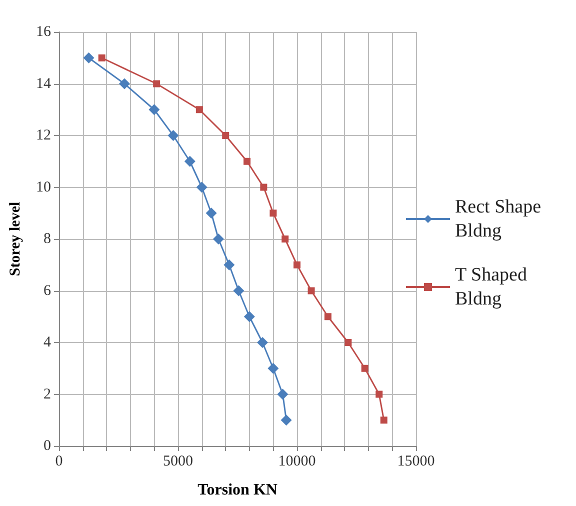  What do you see at coordinates (48, 290) in the screenshot?
I see `y-tick-label: 6` at bounding box center [48, 290].